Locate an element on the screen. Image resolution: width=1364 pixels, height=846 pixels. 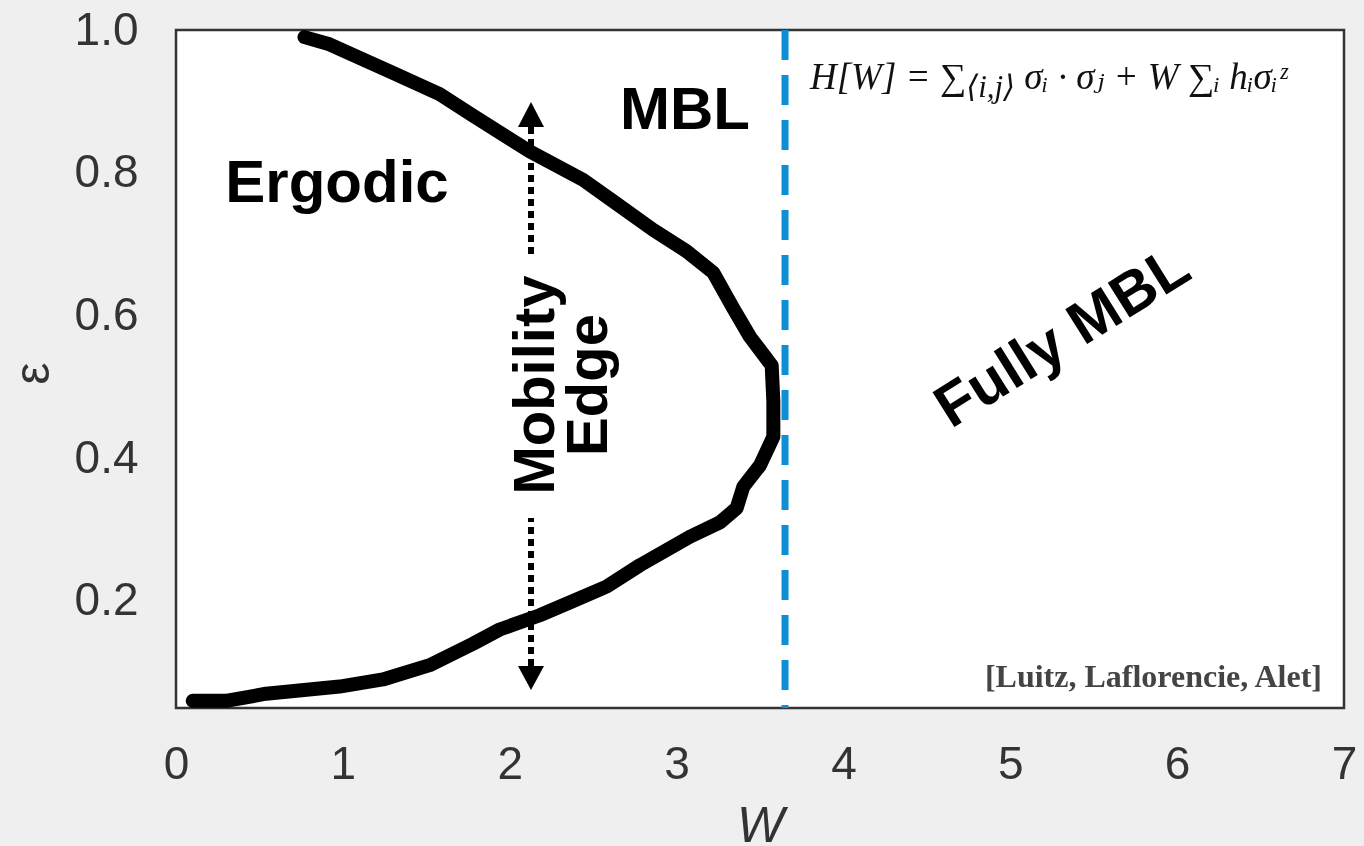
x-tick-label: 2 is located at coordinates (510, 762).